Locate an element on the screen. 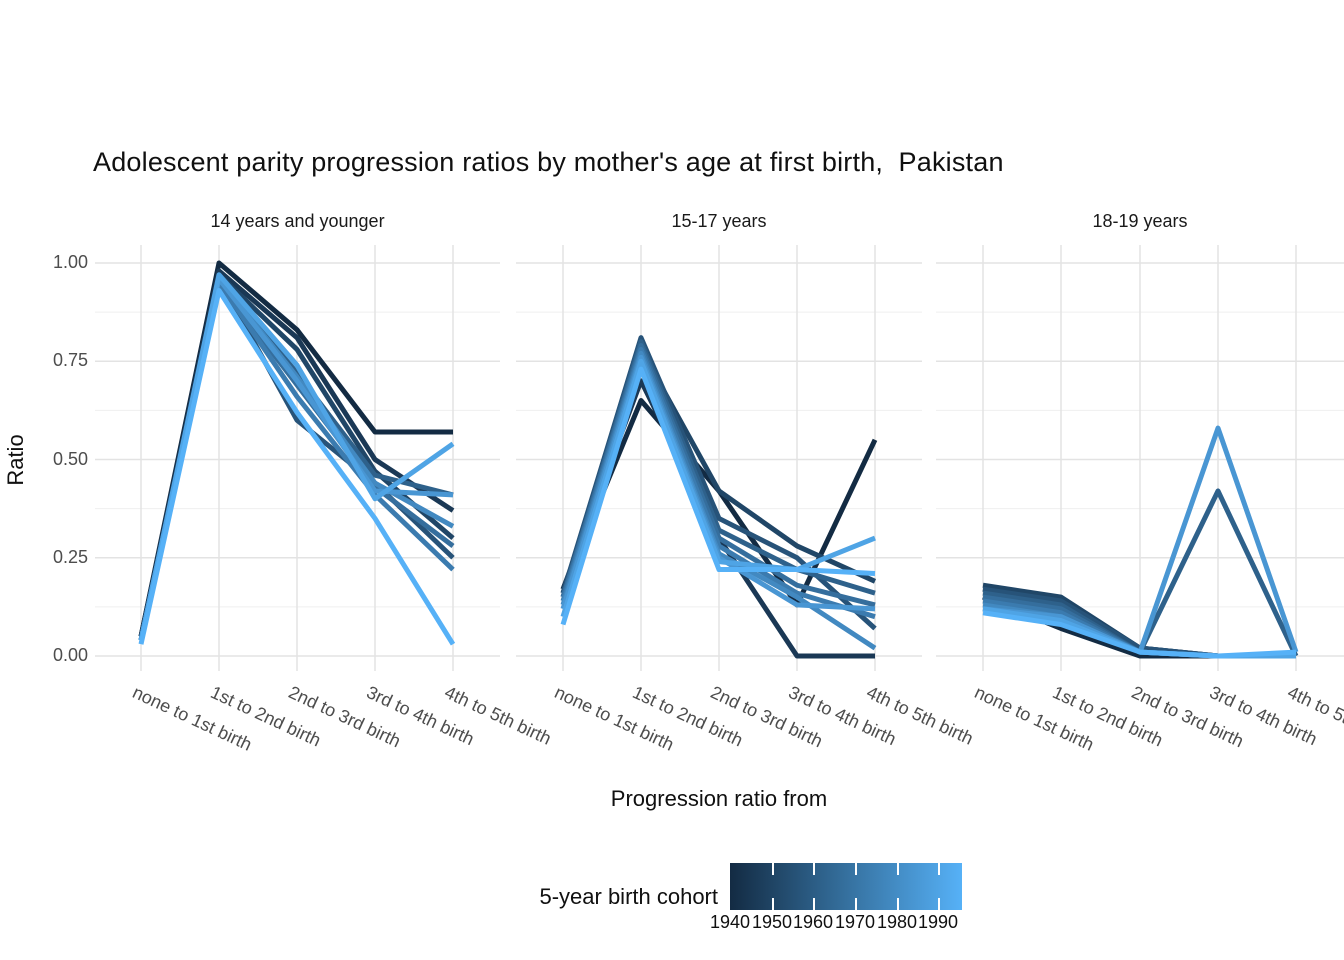 This screenshot has height=960, width=1344. y-tick-label: 0.75 is located at coordinates (70, 360).